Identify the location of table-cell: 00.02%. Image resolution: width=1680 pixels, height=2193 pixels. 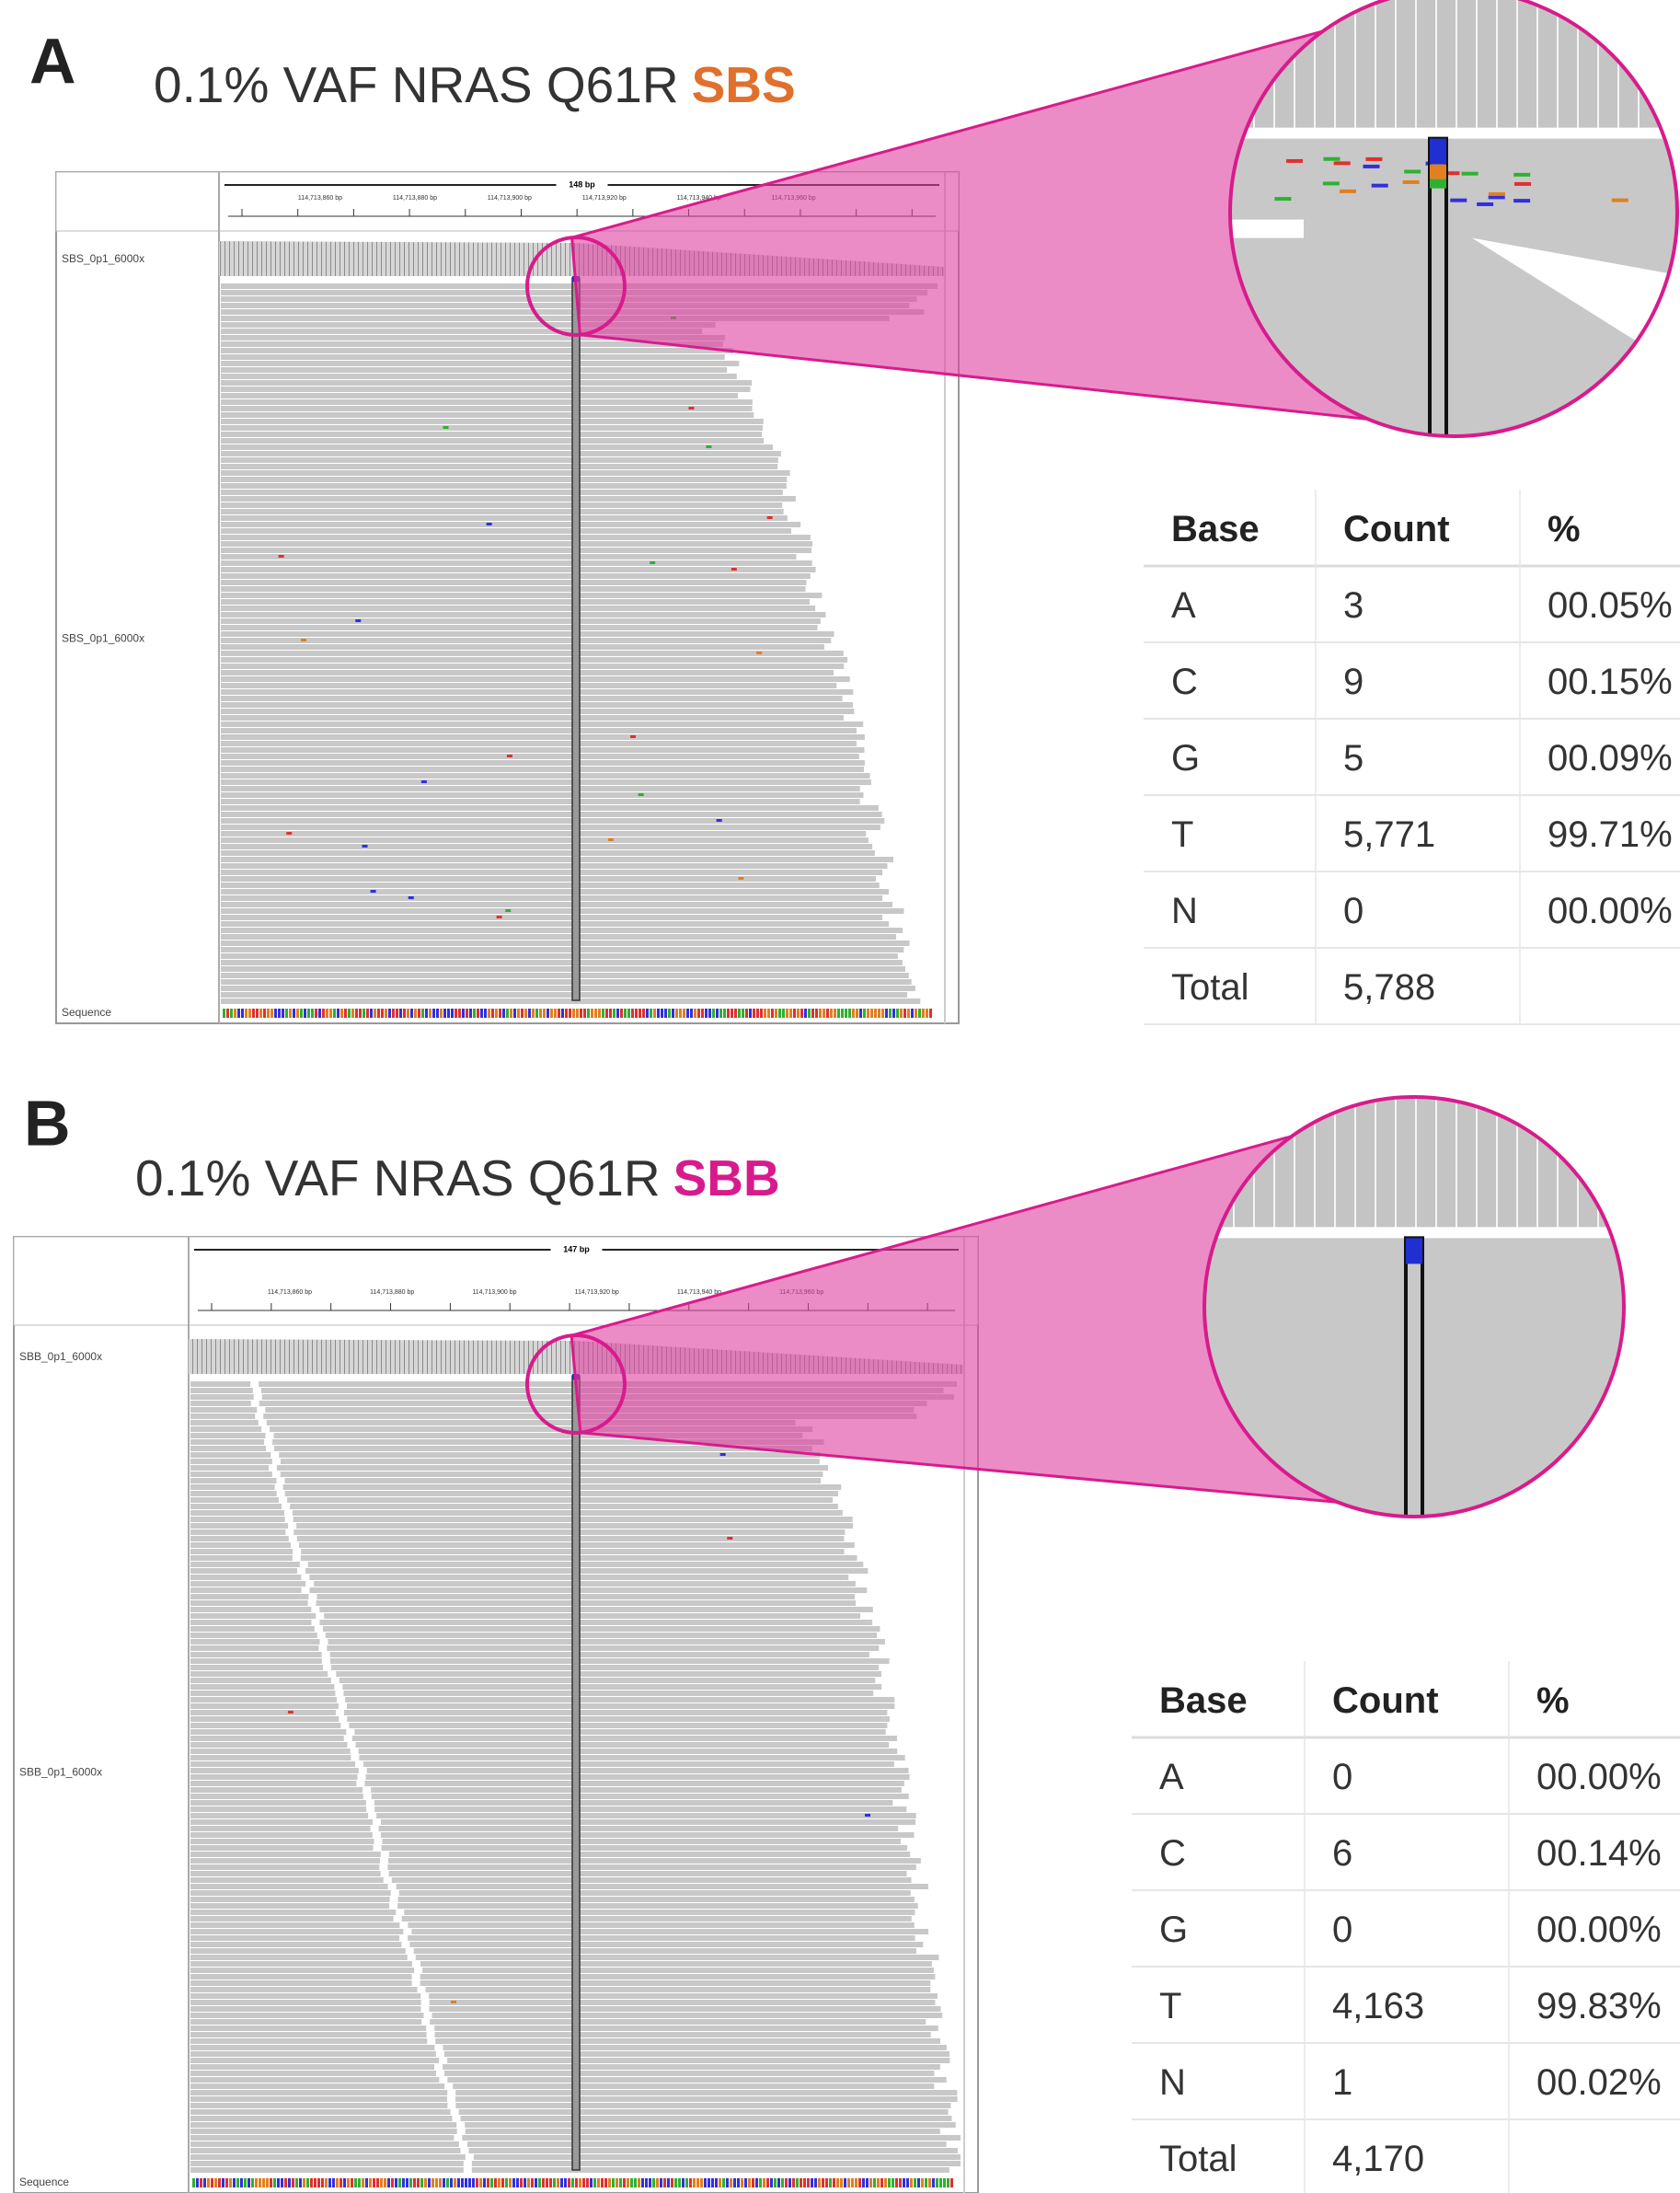
(1599, 2082).